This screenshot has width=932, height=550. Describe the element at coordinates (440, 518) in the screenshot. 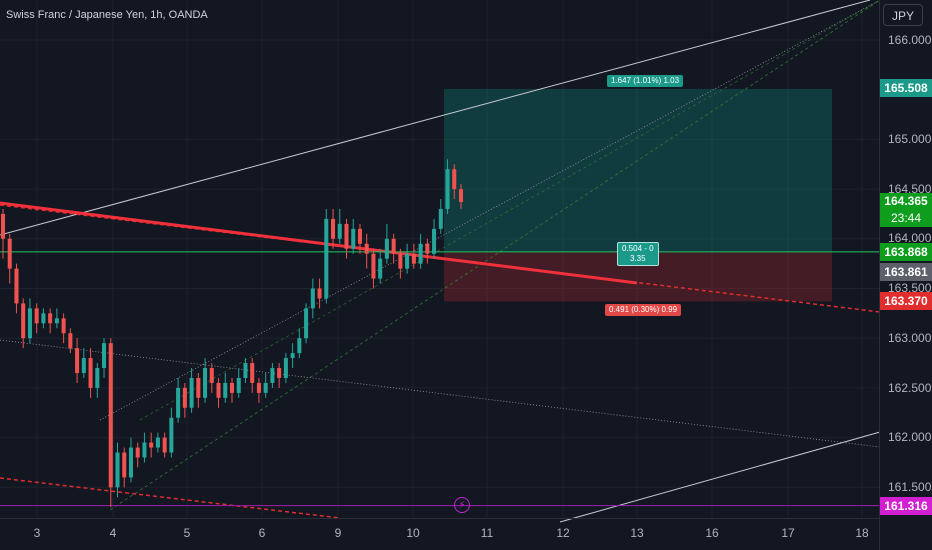

I see `time-axis-separator` at that location.